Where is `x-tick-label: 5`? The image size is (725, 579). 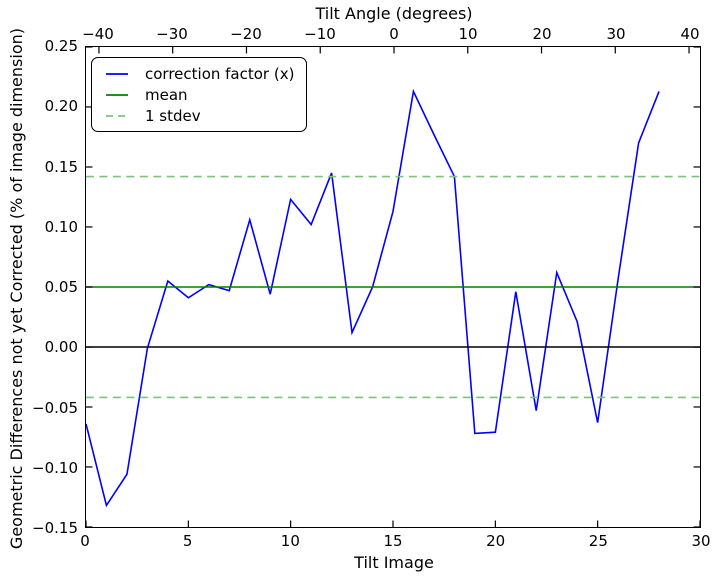 x-tick-label: 5 is located at coordinates (187, 541).